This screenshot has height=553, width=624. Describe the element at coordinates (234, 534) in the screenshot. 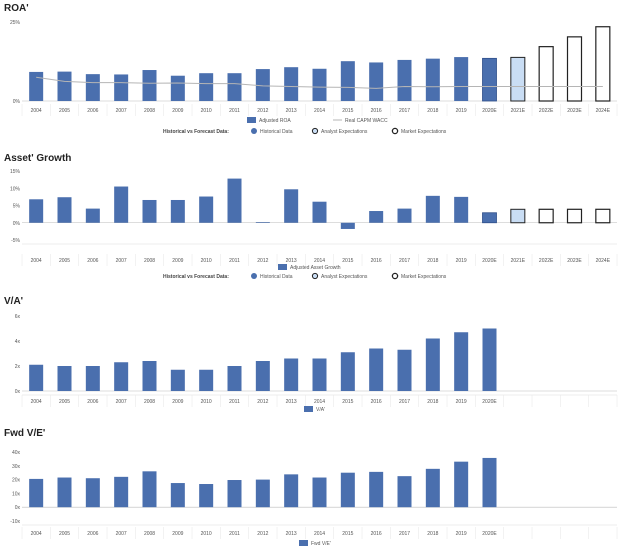

I see `fwd-ve-xtick-label: 2011` at that location.